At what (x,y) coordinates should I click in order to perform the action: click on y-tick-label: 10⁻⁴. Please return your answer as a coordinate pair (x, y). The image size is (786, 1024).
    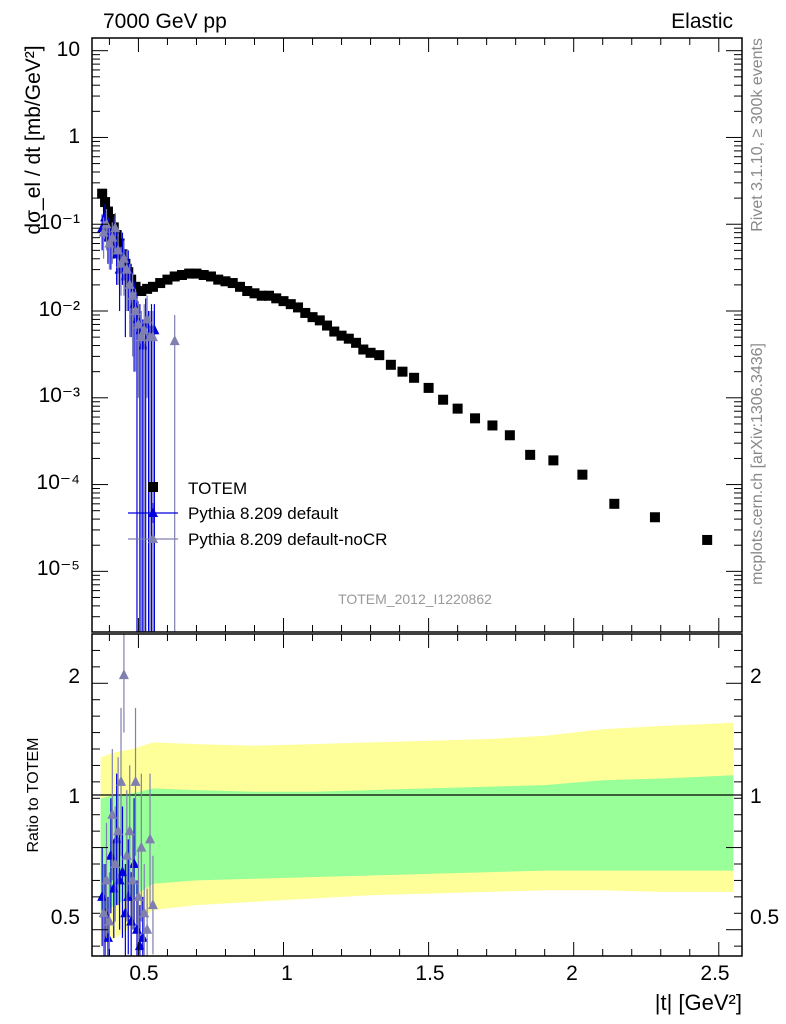
    Looking at the image, I should click on (58, 482).